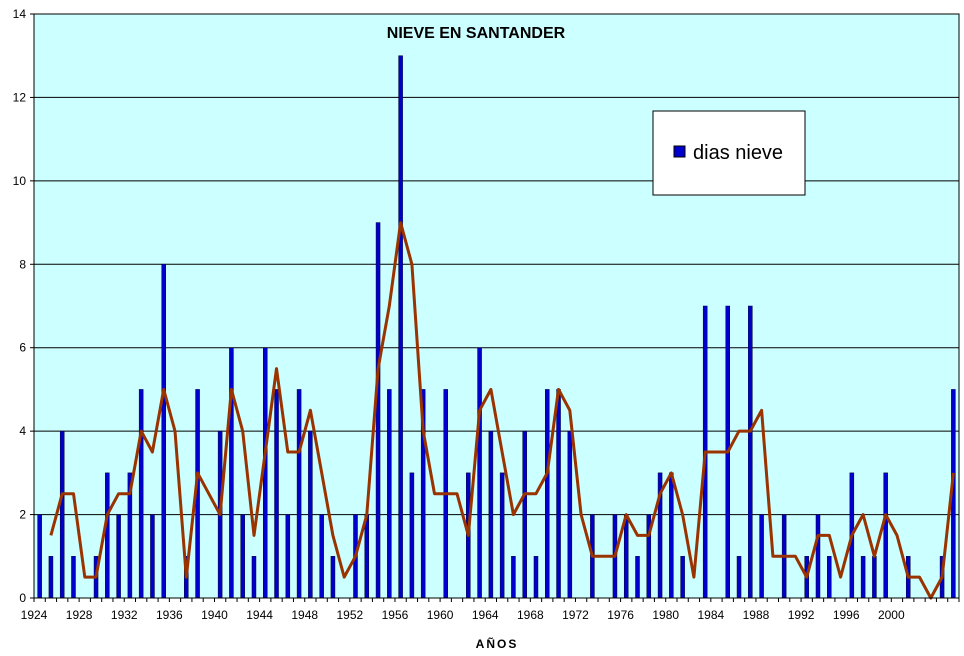  I want to click on x-tick-label: 1928, so click(79, 615).